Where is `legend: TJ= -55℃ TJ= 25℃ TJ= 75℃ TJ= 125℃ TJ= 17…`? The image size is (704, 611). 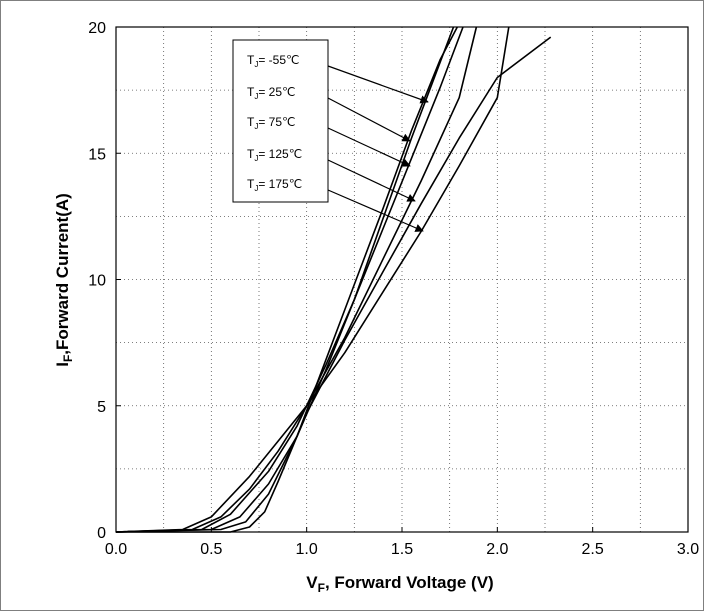
legend: TJ= -55℃ TJ= 25℃ TJ= 75℃ TJ= 125℃ TJ= 17… is located at coordinates (330, 135).